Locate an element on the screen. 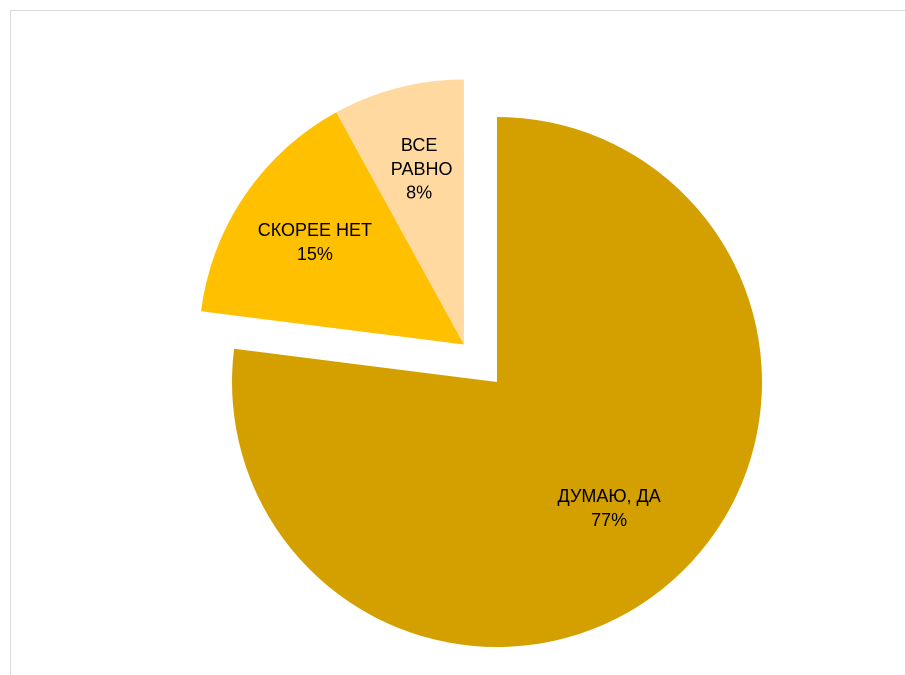  value-label: 8% is located at coordinates (419, 193).